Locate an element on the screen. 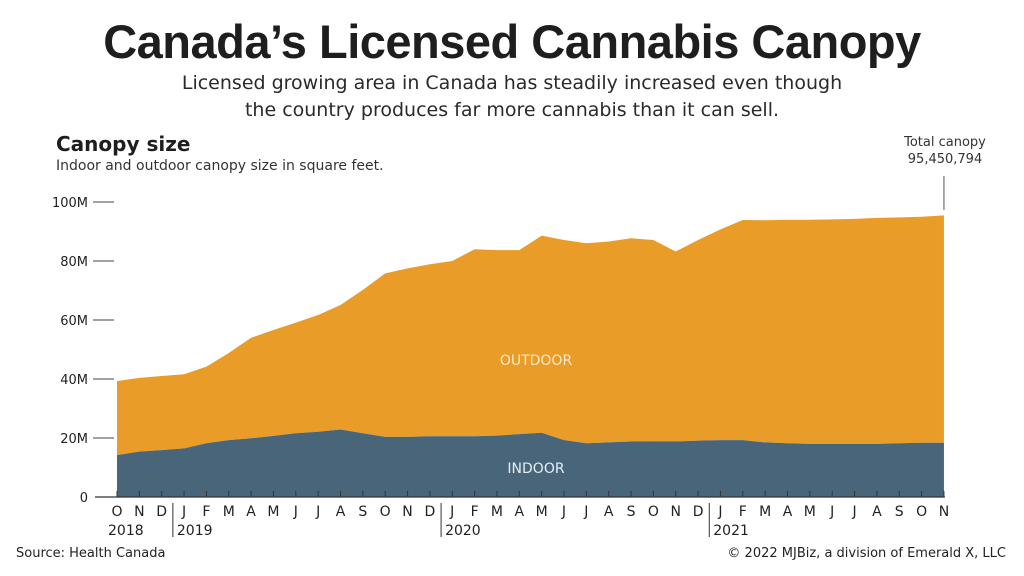 The height and width of the screenshot is (576, 1024). outdoor-label: OUTDOOR is located at coordinates (536, 361).